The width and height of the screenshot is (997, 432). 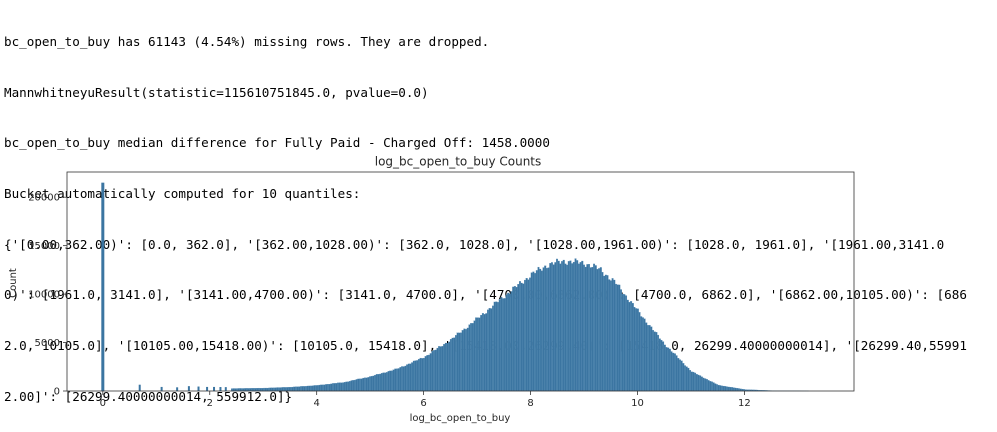 I want to click on x-tick-label: 4, so click(x=316, y=403).